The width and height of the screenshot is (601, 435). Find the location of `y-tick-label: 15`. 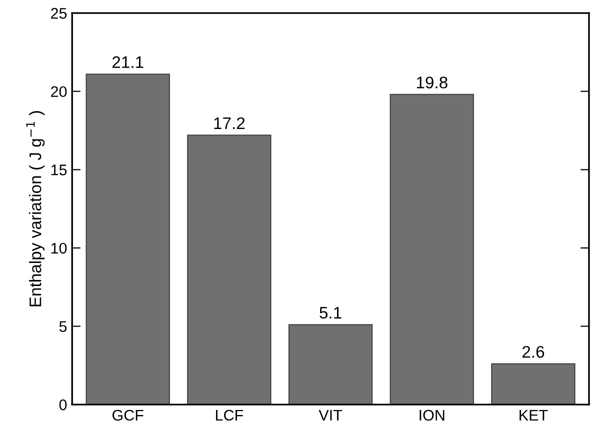

y-tick-label: 15 is located at coordinates (59, 170).